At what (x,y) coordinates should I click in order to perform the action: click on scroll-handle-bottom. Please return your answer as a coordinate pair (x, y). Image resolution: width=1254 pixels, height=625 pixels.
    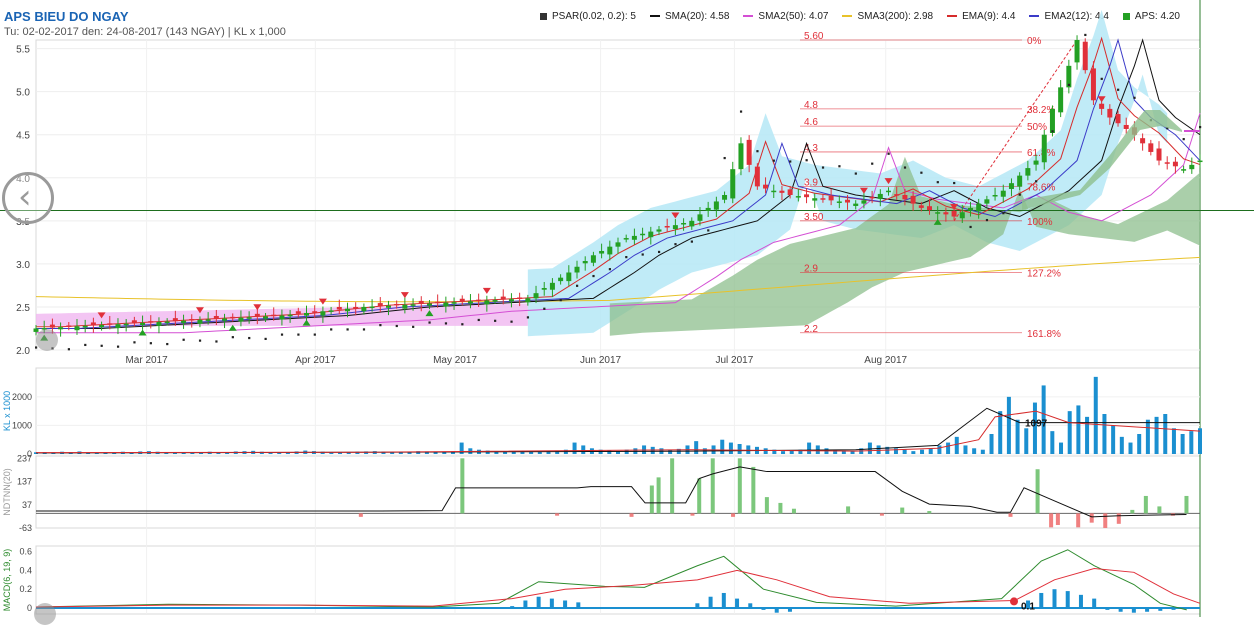
    Looking at the image, I should click on (45, 614).